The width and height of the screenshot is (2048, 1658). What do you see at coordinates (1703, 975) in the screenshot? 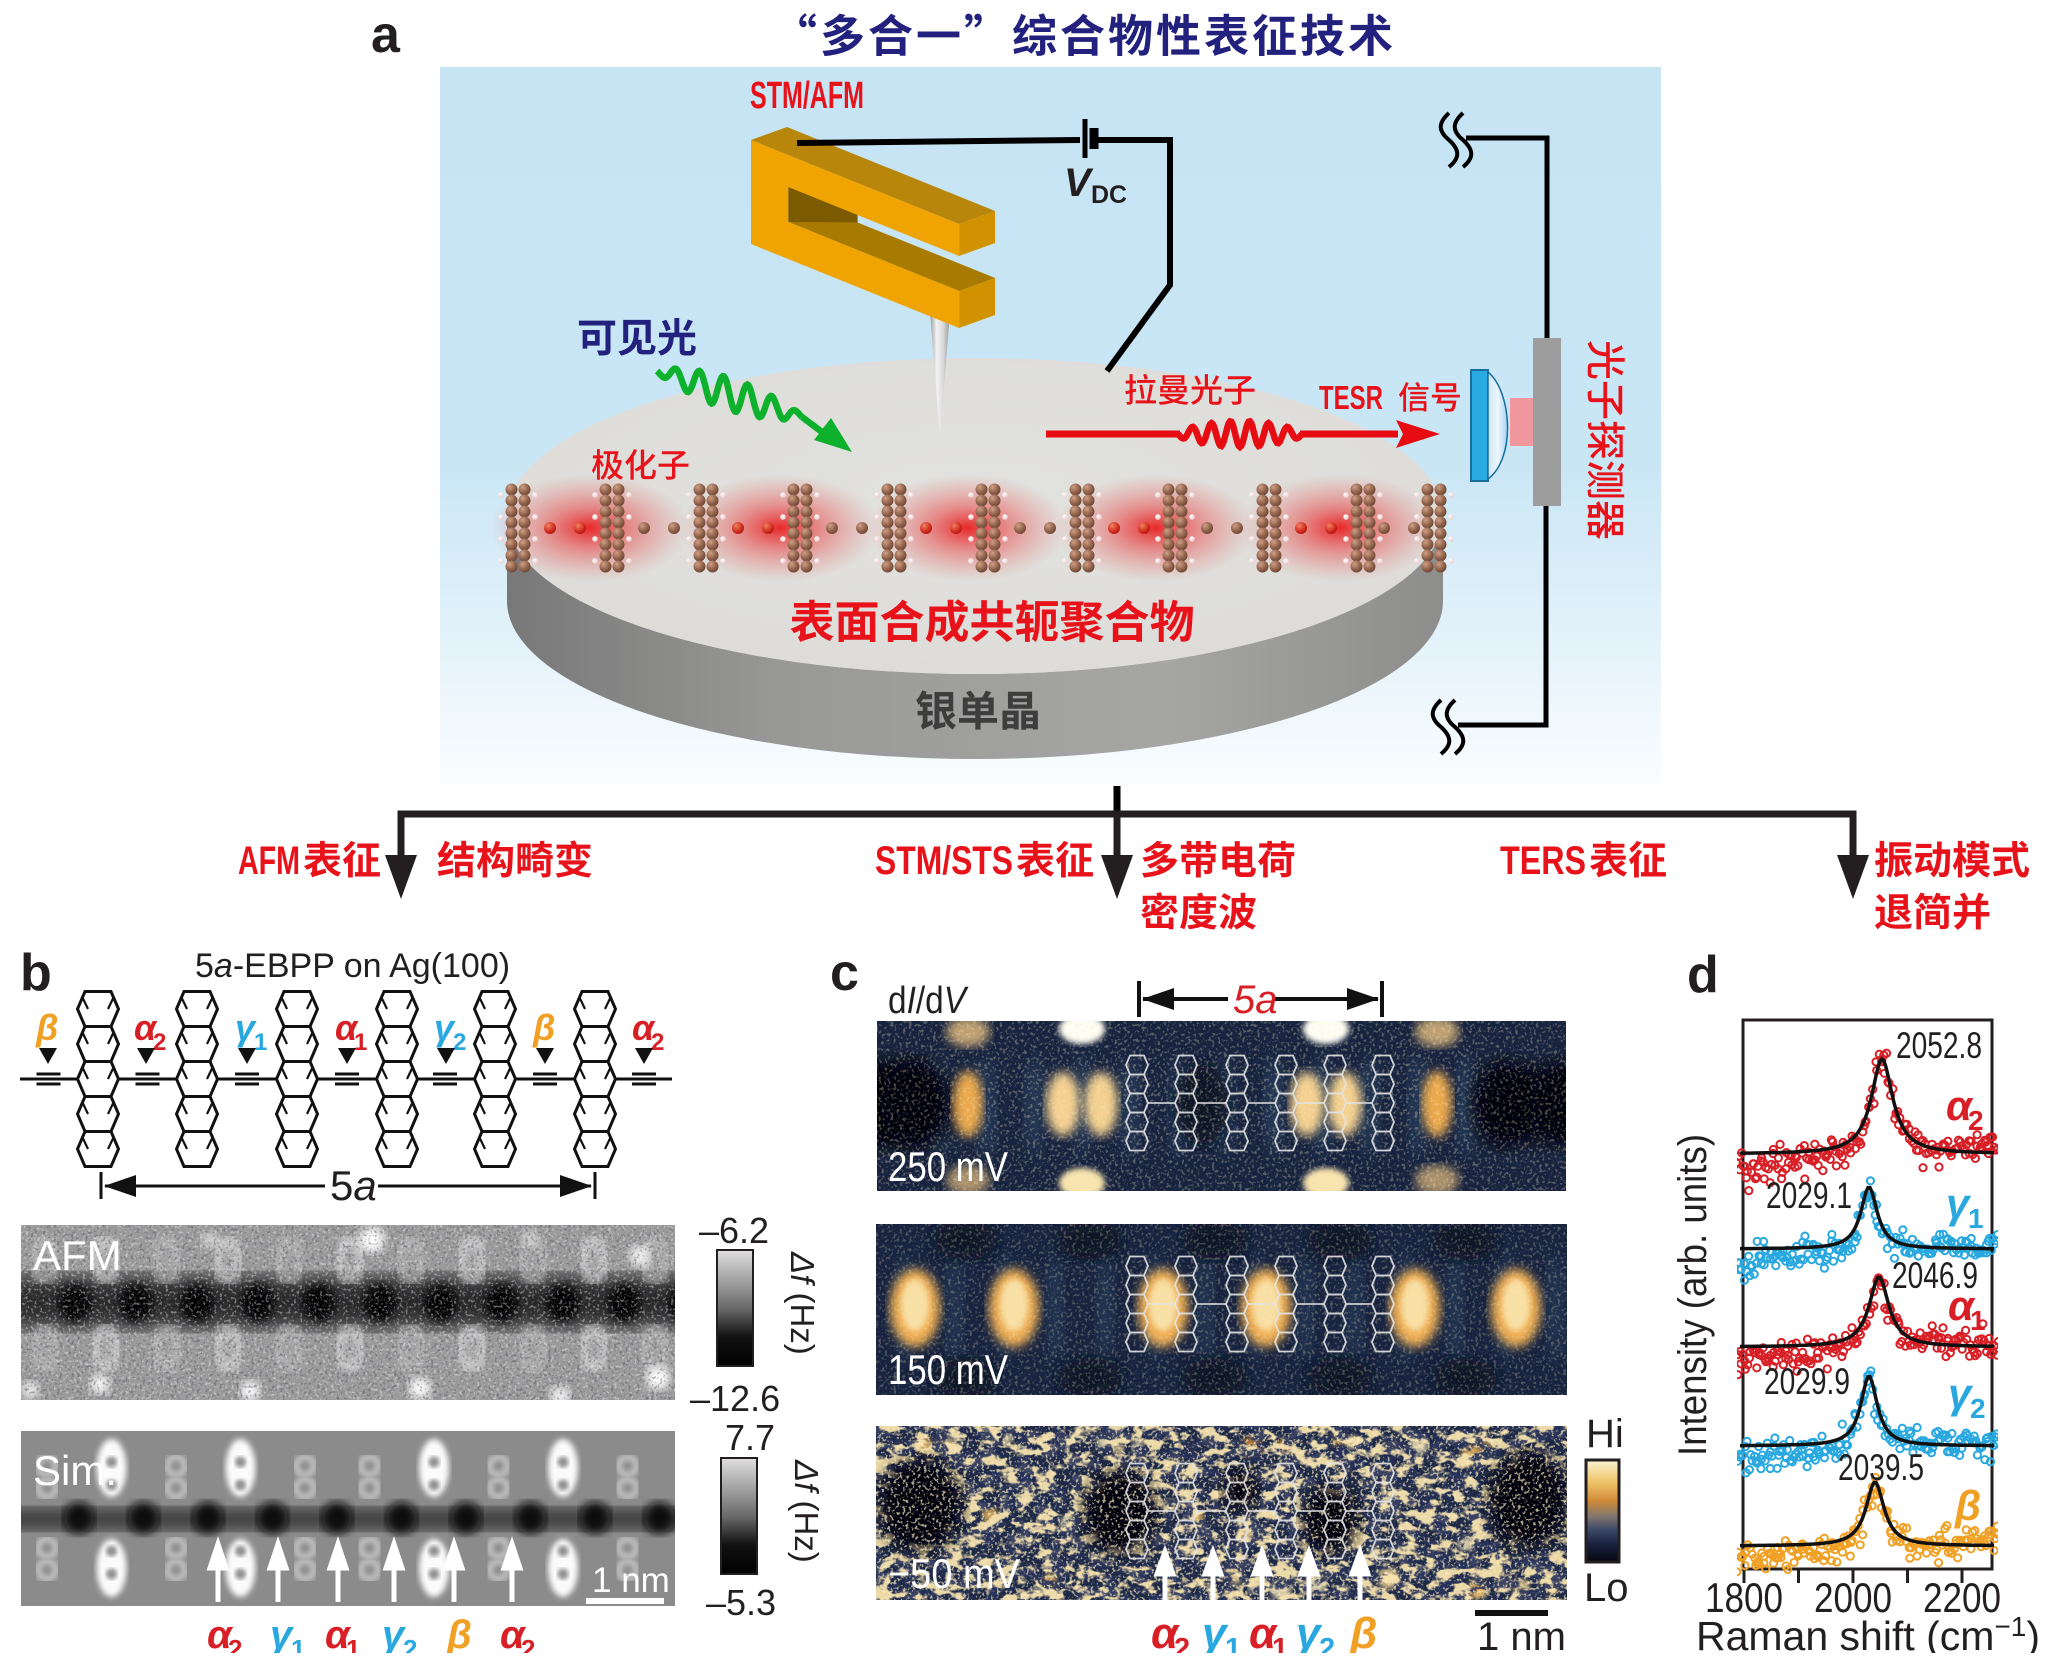
I see `svg-text: d` at bounding box center [1703, 975].